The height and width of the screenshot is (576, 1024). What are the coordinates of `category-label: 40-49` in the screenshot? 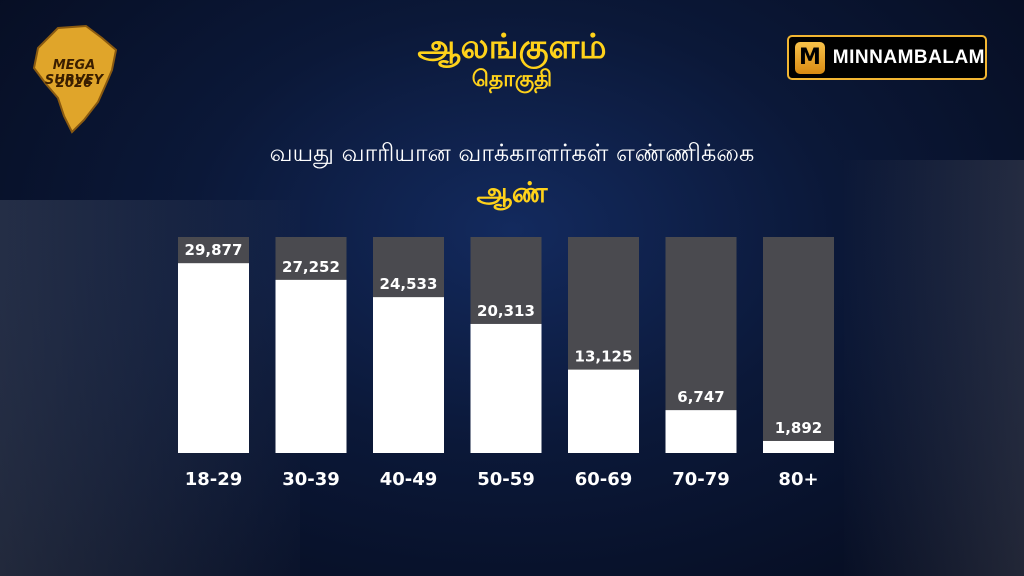 It's located at (409, 479).